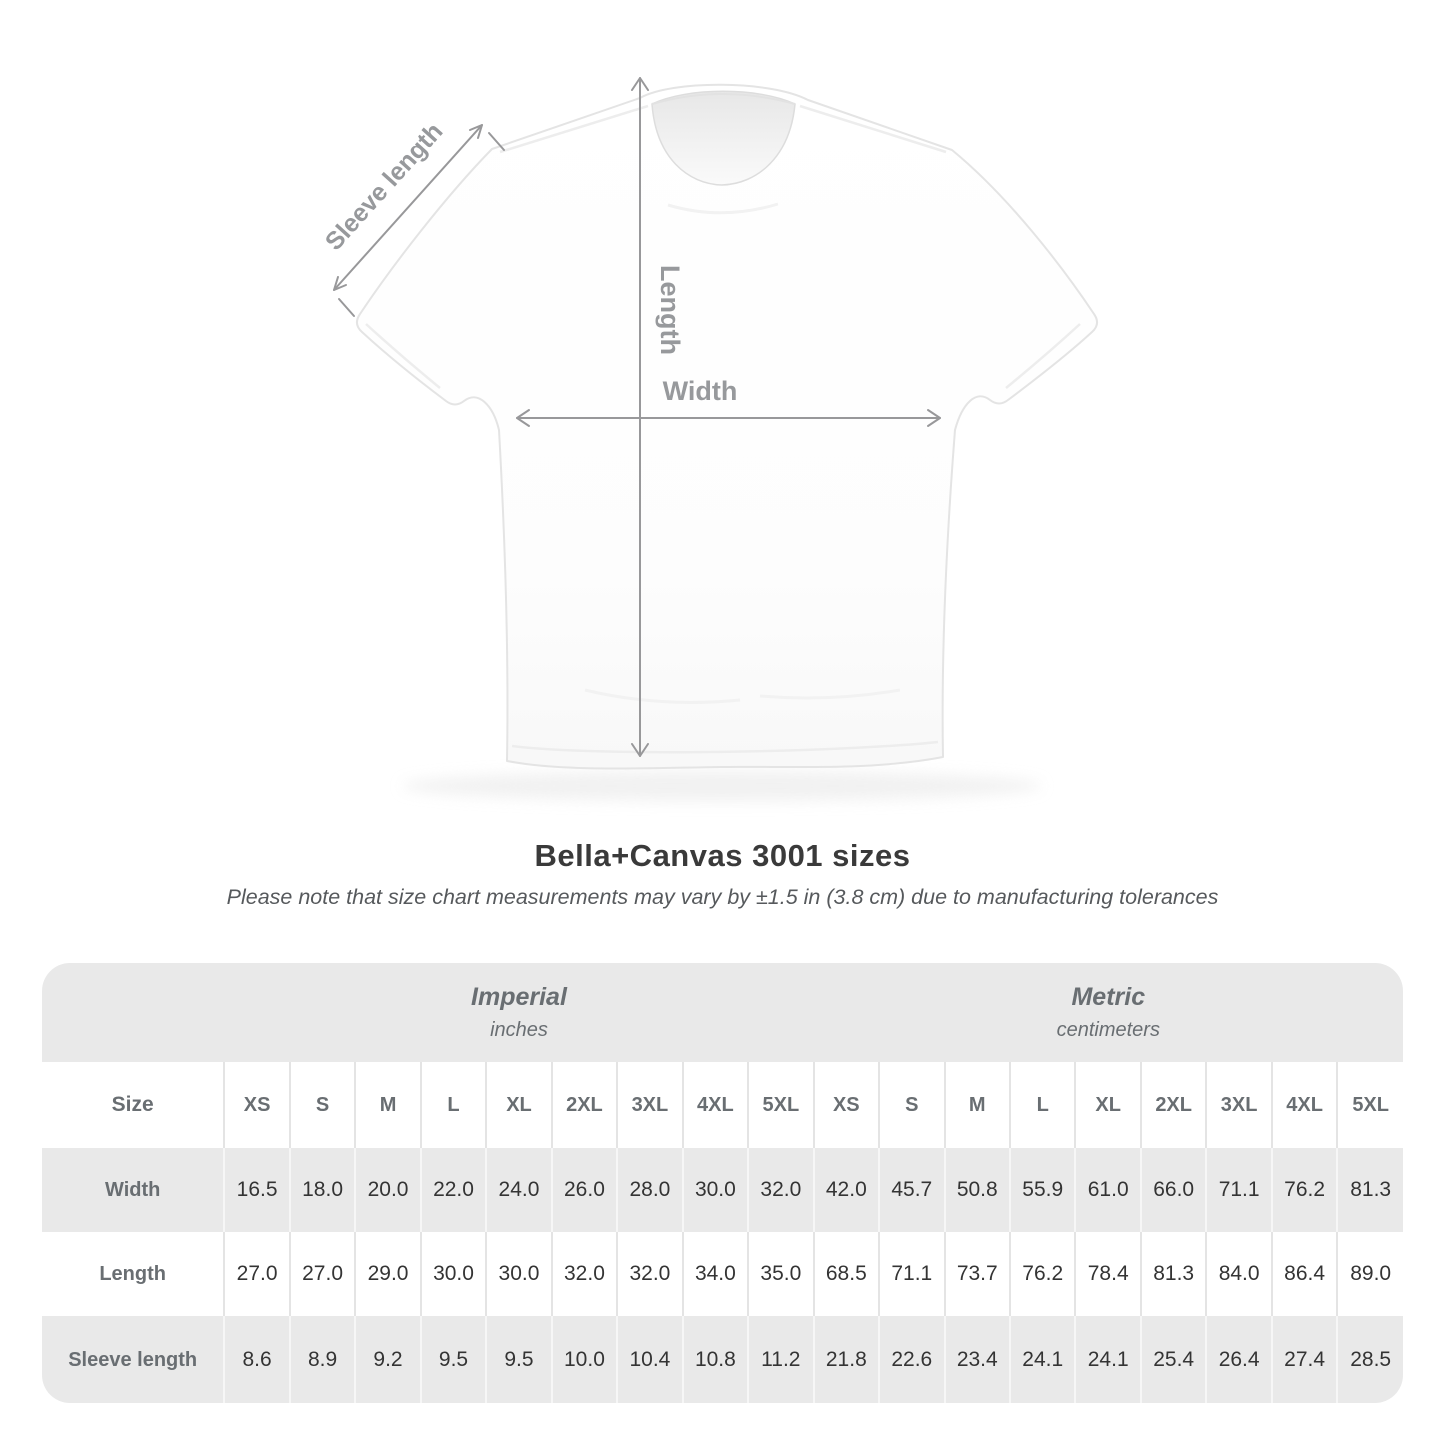 The height and width of the screenshot is (1445, 1445). I want to click on length-label: Length, so click(670, 310).